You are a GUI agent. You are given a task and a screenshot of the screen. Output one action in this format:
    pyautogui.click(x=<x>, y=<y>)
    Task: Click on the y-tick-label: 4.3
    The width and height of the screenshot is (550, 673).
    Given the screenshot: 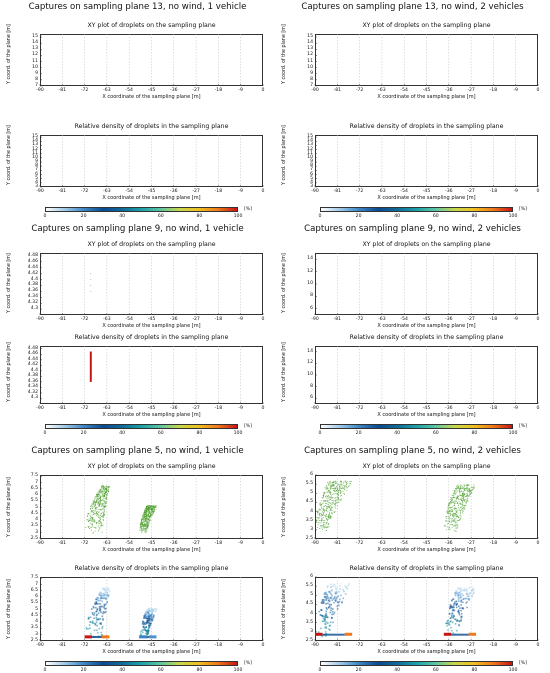 What is the action you would take?
    pyautogui.click(x=34, y=309)
    